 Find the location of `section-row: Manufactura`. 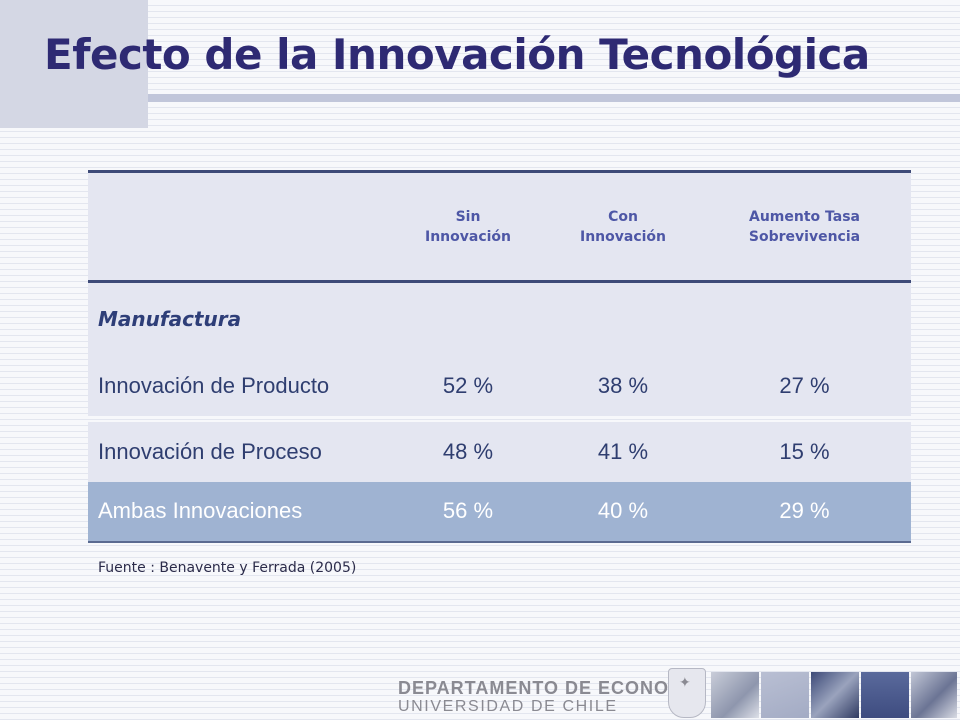

section-row: Manufactura is located at coordinates (499, 318).